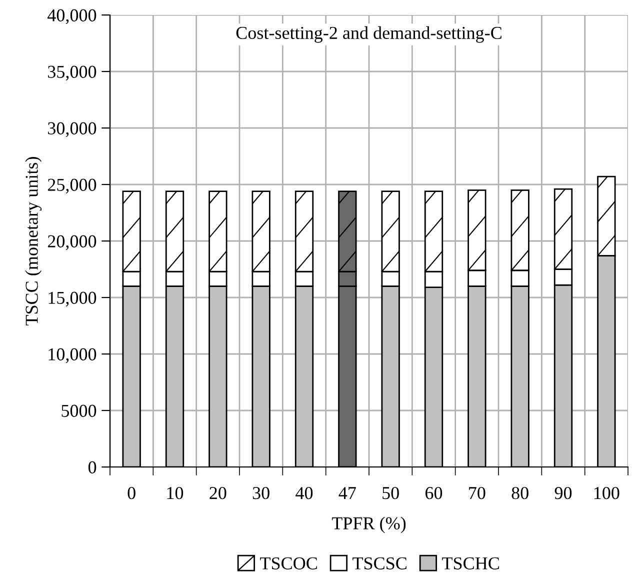 The image size is (632, 578). What do you see at coordinates (132, 493) in the screenshot?
I see `x-tick-label: 0` at bounding box center [132, 493].